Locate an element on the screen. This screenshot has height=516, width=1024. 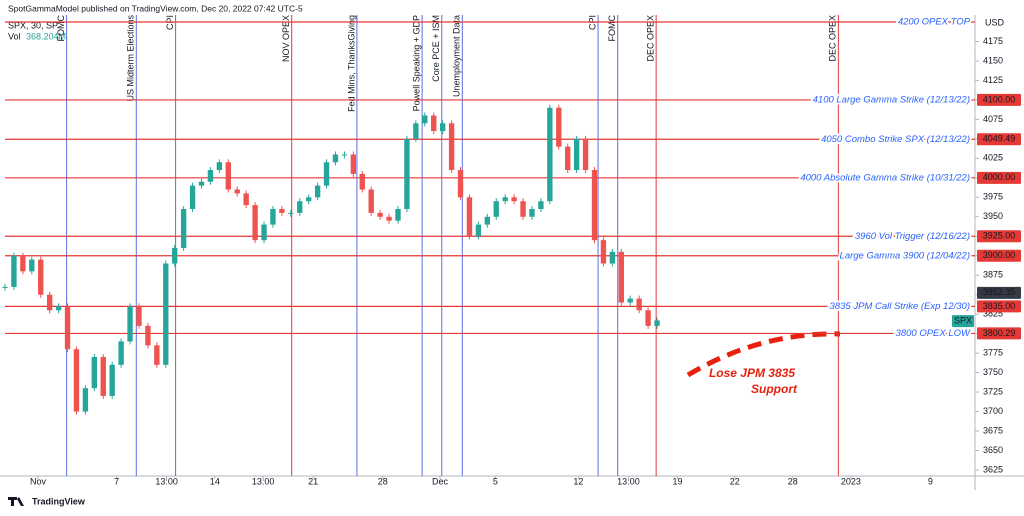
y-tick-label: 4125 is located at coordinates (993, 80).